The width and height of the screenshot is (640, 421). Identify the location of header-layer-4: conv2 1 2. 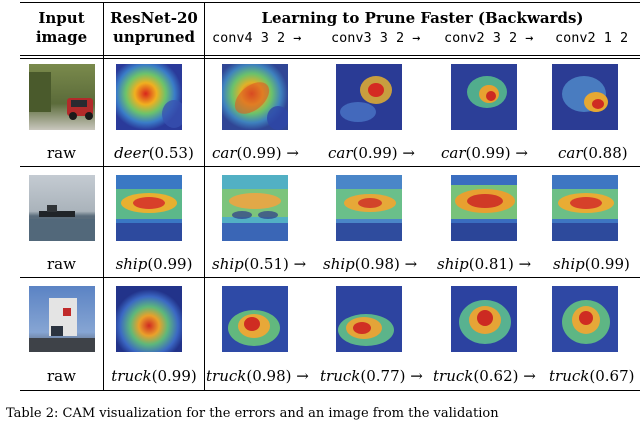
(592, 38).